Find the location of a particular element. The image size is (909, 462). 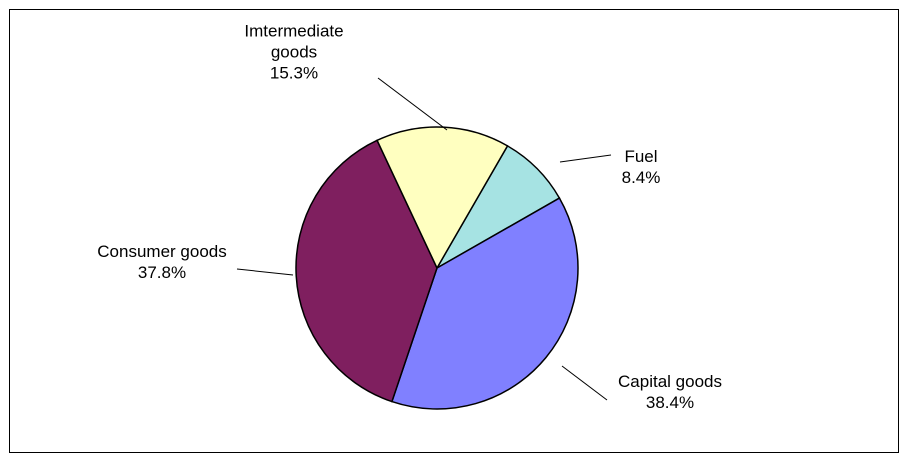

pie-slice-consumer-goods is located at coordinates (366, 271).